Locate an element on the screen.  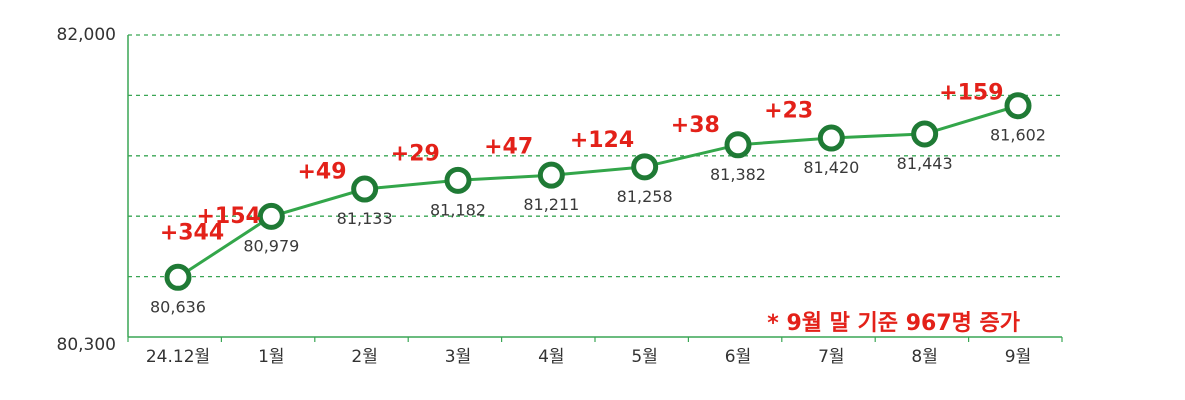
change-label: +154 is located at coordinates (228, 216).